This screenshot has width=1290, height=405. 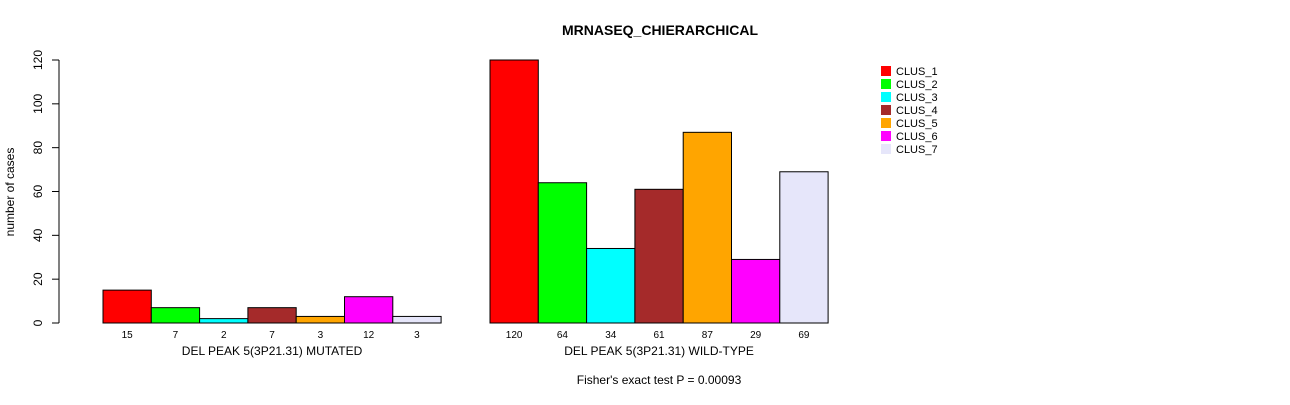 I want to click on y-tick-label: 120, so click(x=38, y=60).